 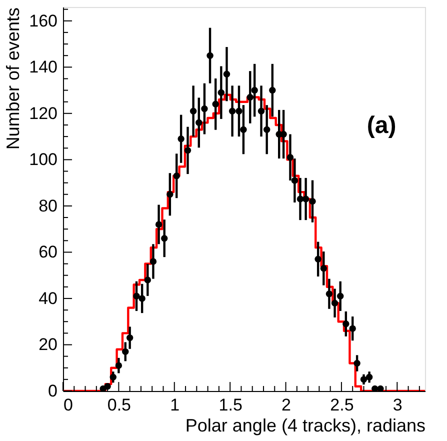 I want to click on y-tick-label: 100, so click(x=43, y=160).